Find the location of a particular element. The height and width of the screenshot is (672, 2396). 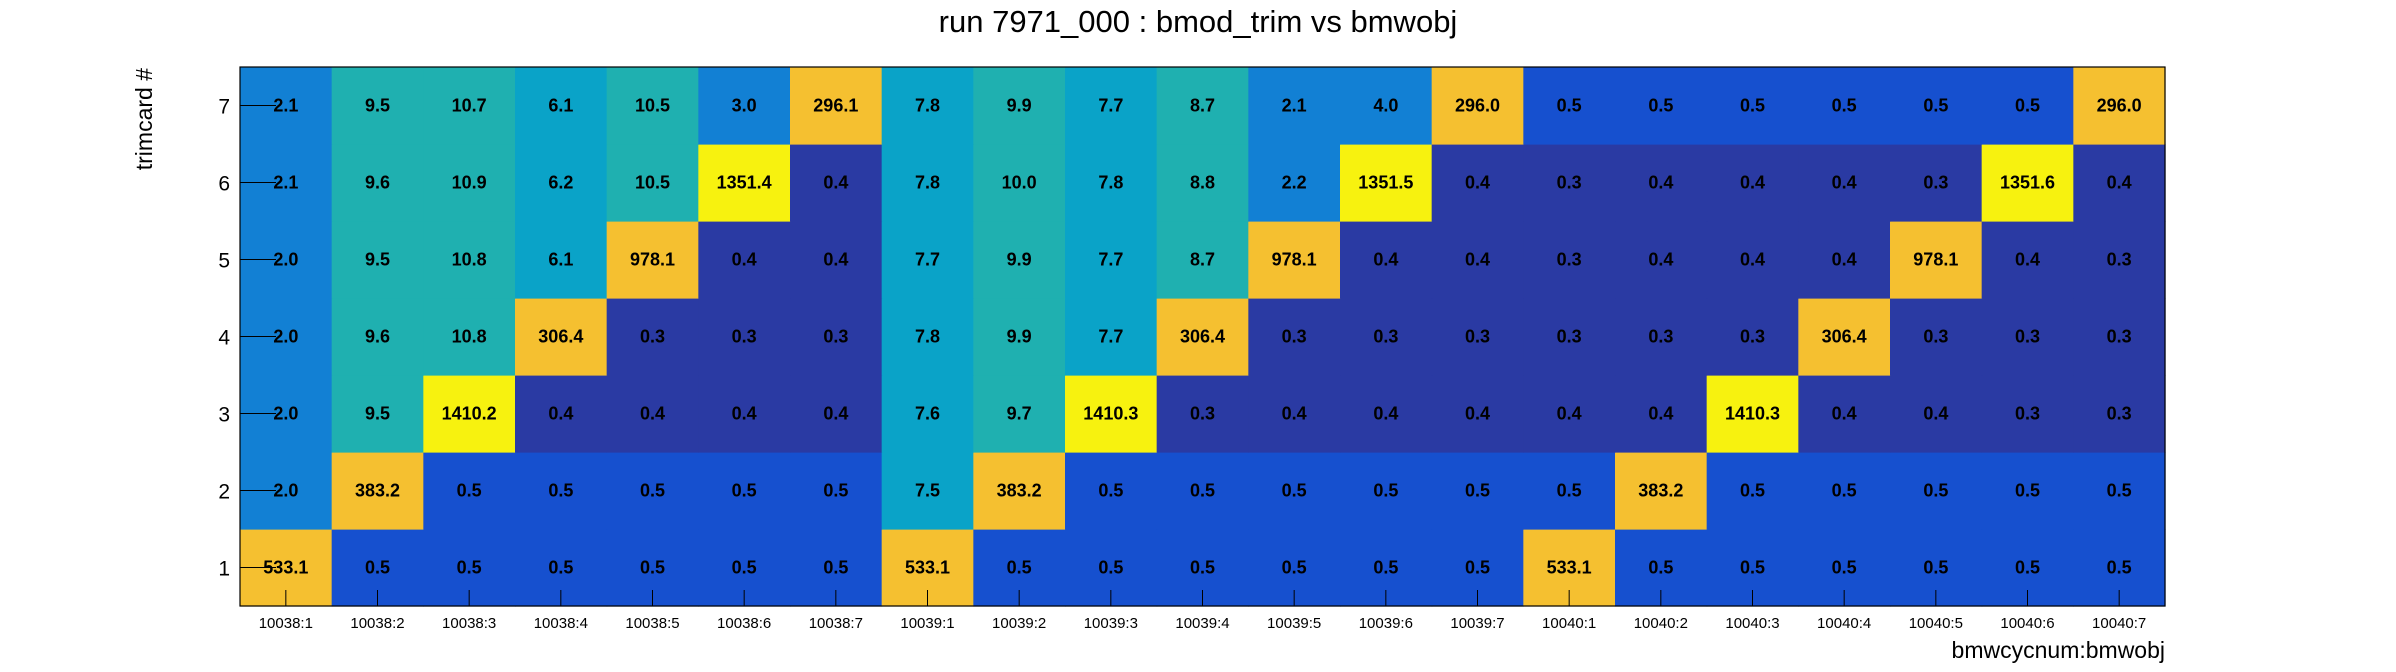

cell-value-label: 1351.6 is located at coordinates (2027, 183).